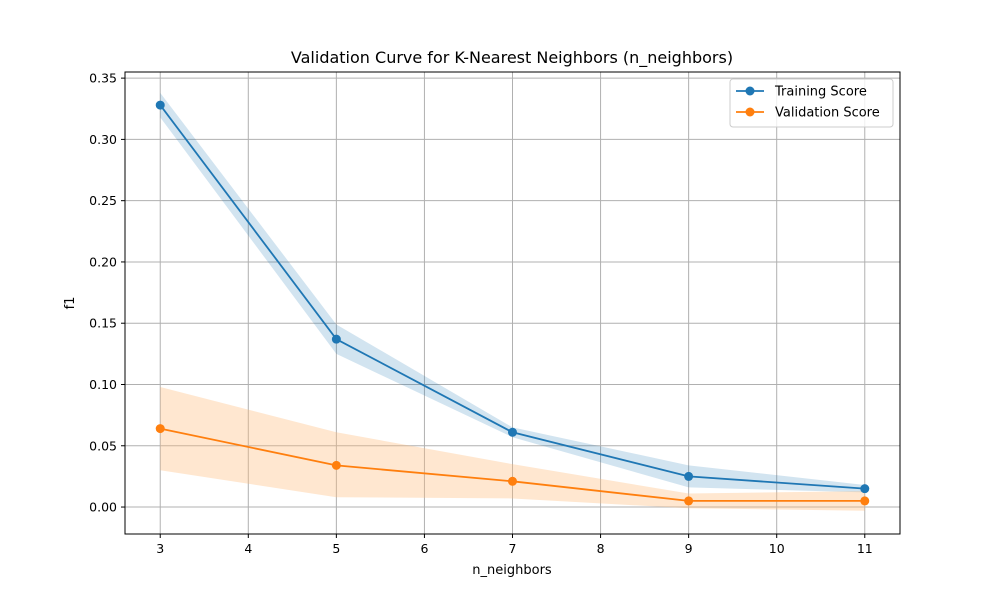 The height and width of the screenshot is (600, 1000). I want to click on y-tick-label: 0.25, so click(103, 200).